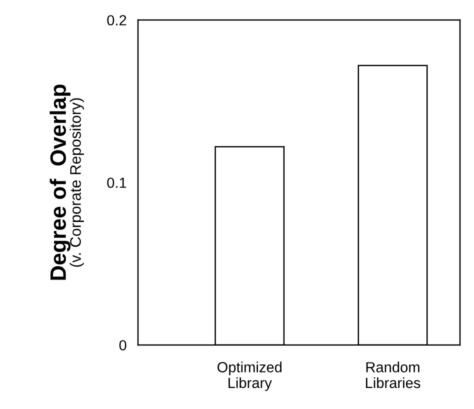  What do you see at coordinates (116, 20) in the screenshot?
I see `y-tick-label: 0.2` at bounding box center [116, 20].